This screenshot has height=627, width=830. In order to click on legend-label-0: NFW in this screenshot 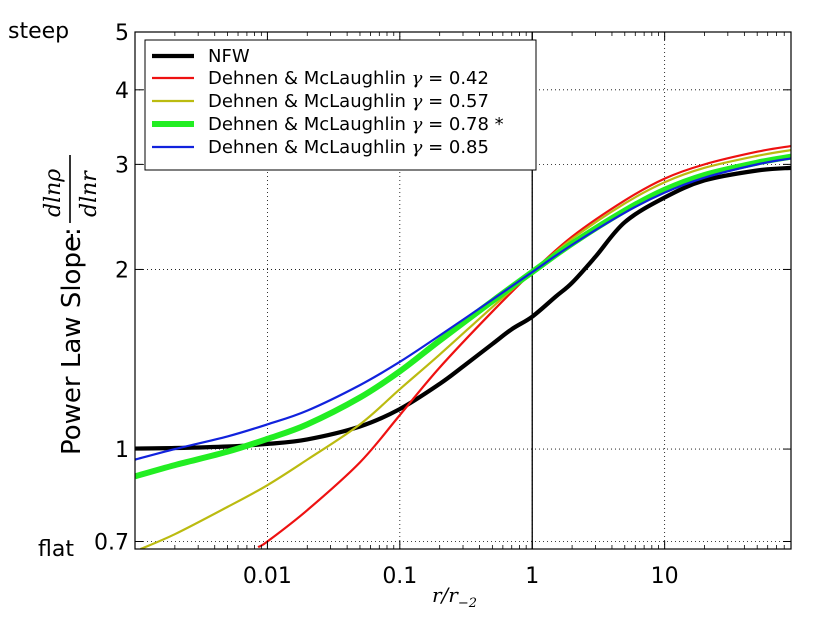, I will do `click(229, 56)`.